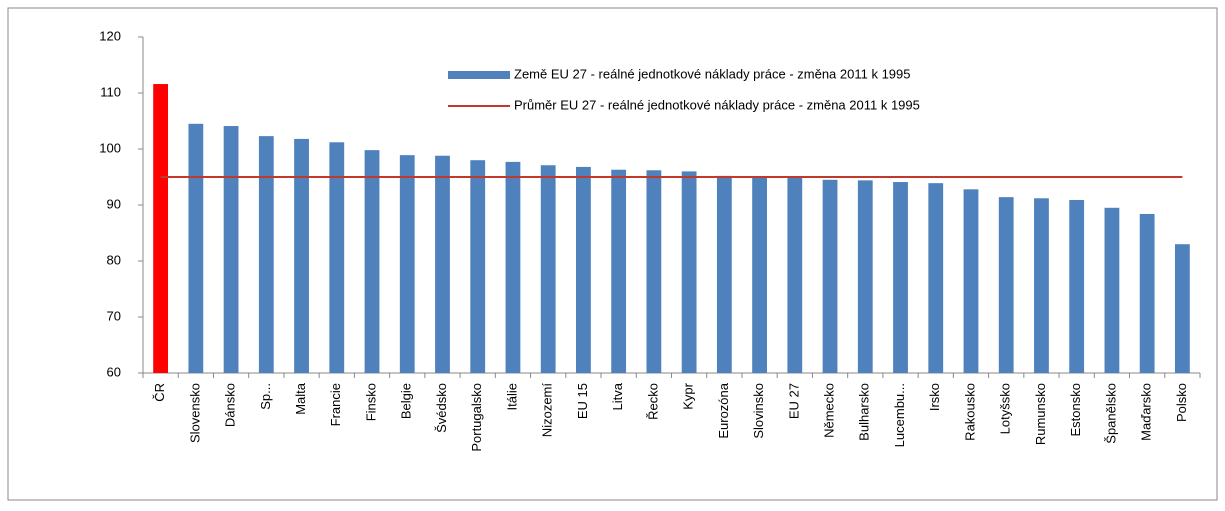 Image resolution: width=1225 pixels, height=511 pixels. What do you see at coordinates (114, 371) in the screenshot?
I see `y-tick-label: 60` at bounding box center [114, 371].